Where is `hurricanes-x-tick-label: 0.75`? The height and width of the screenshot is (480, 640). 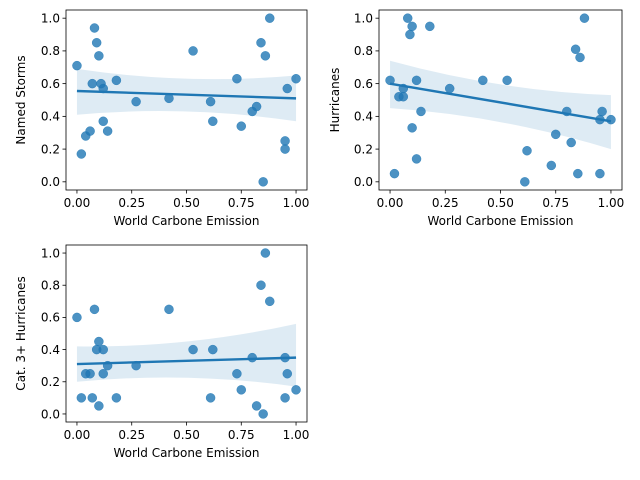
hurricanes-x-tick-label: 0.75 is located at coordinates (555, 203).